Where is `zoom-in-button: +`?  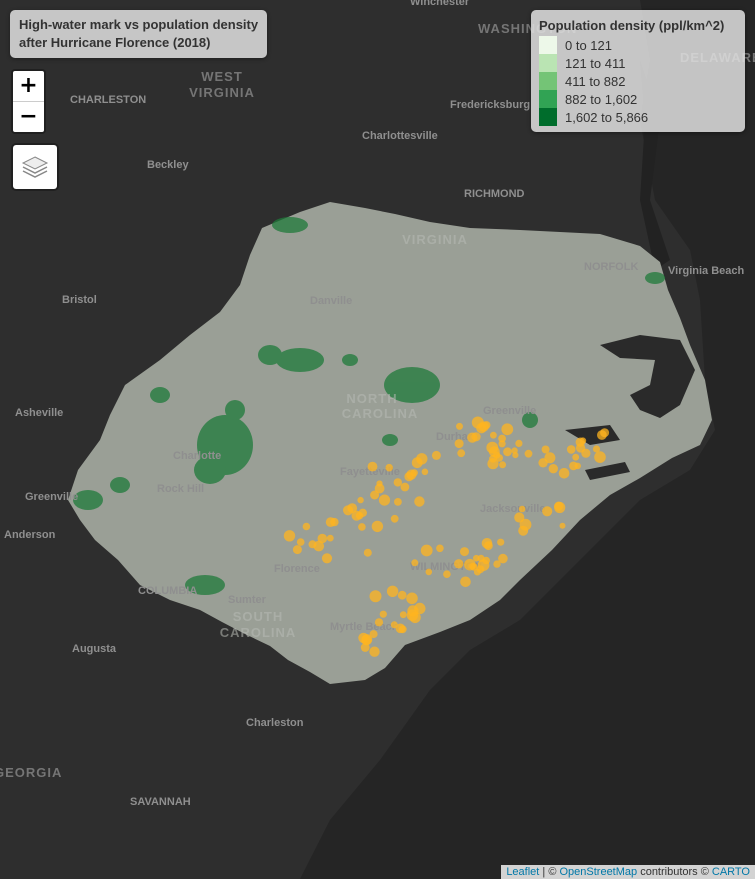 zoom-in-button: + is located at coordinates (28, 86).